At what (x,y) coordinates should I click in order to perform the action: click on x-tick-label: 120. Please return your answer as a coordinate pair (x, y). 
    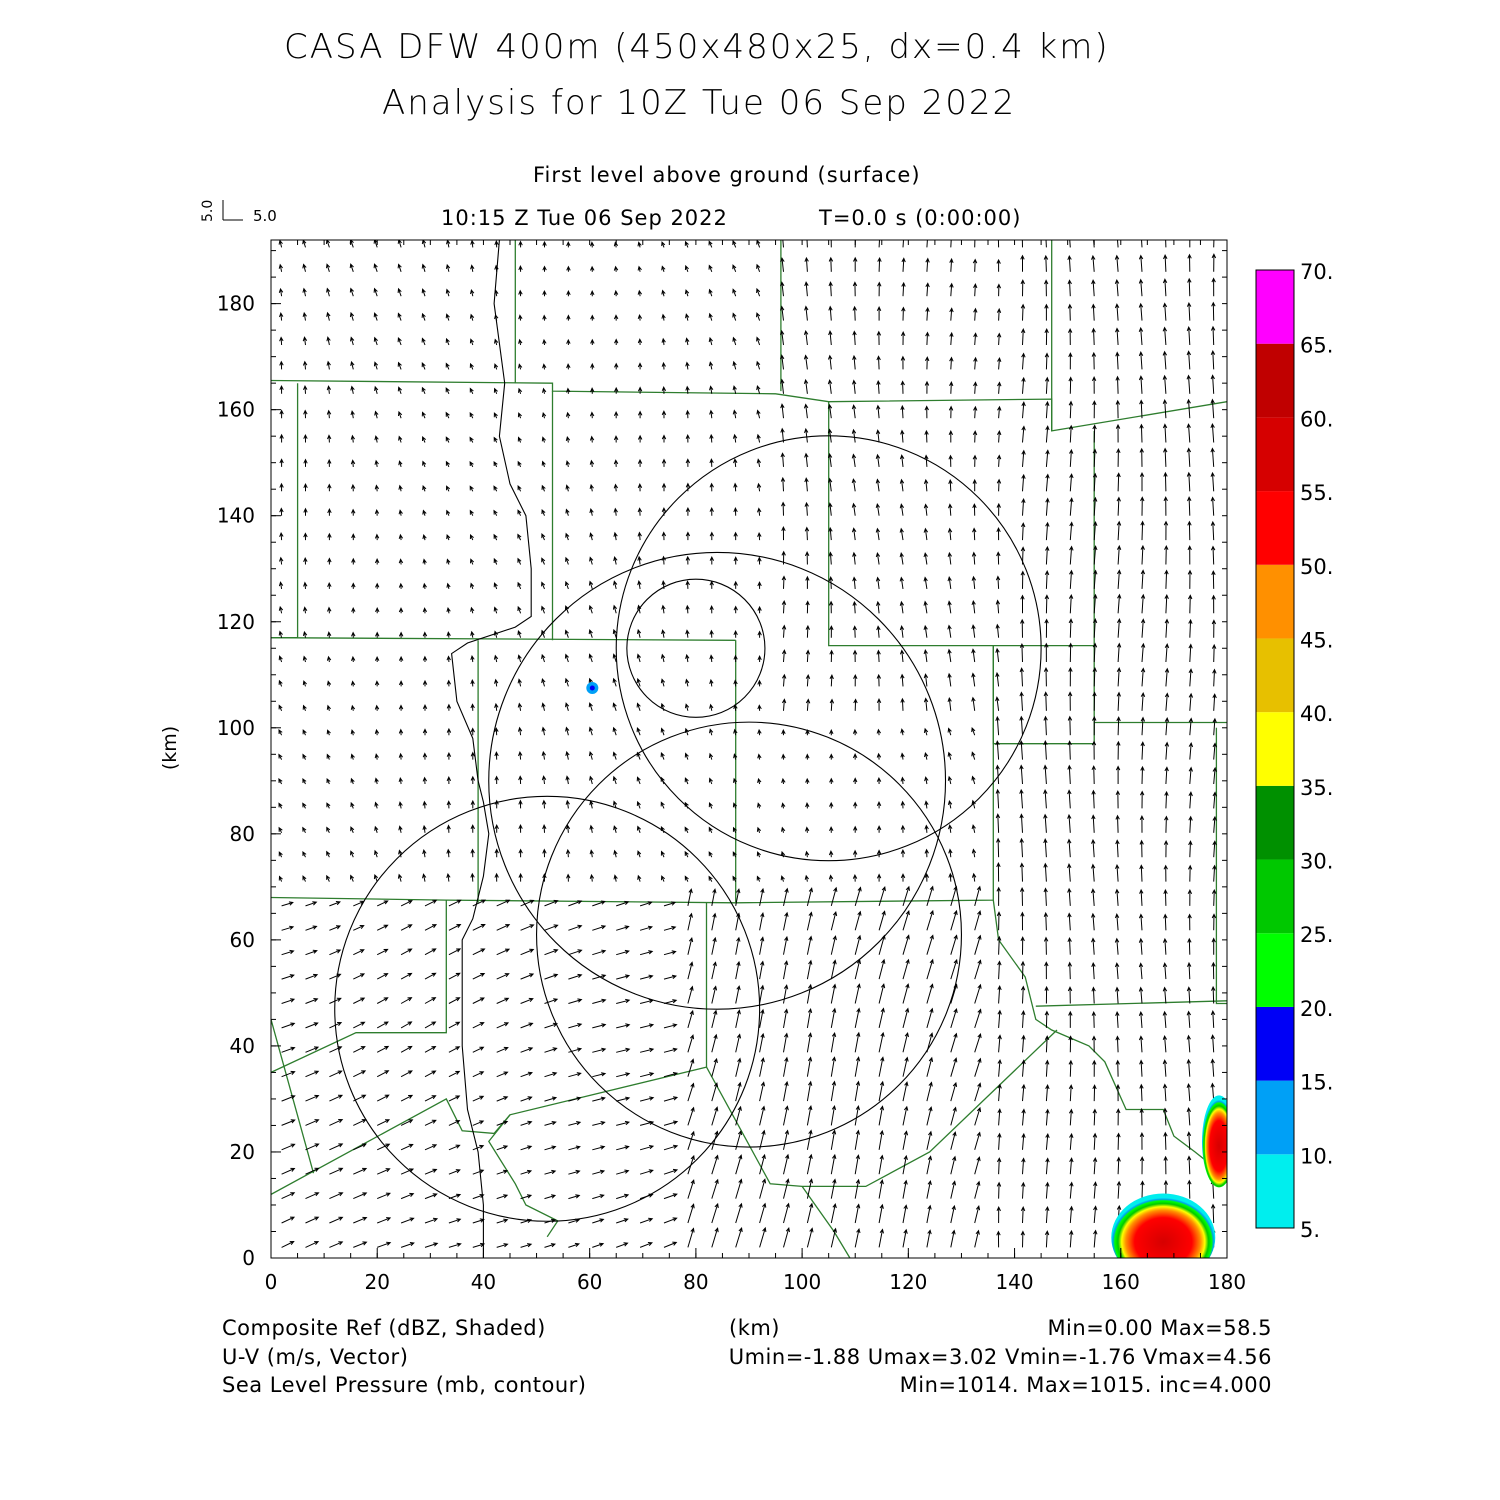
    Looking at the image, I should click on (908, 1282).